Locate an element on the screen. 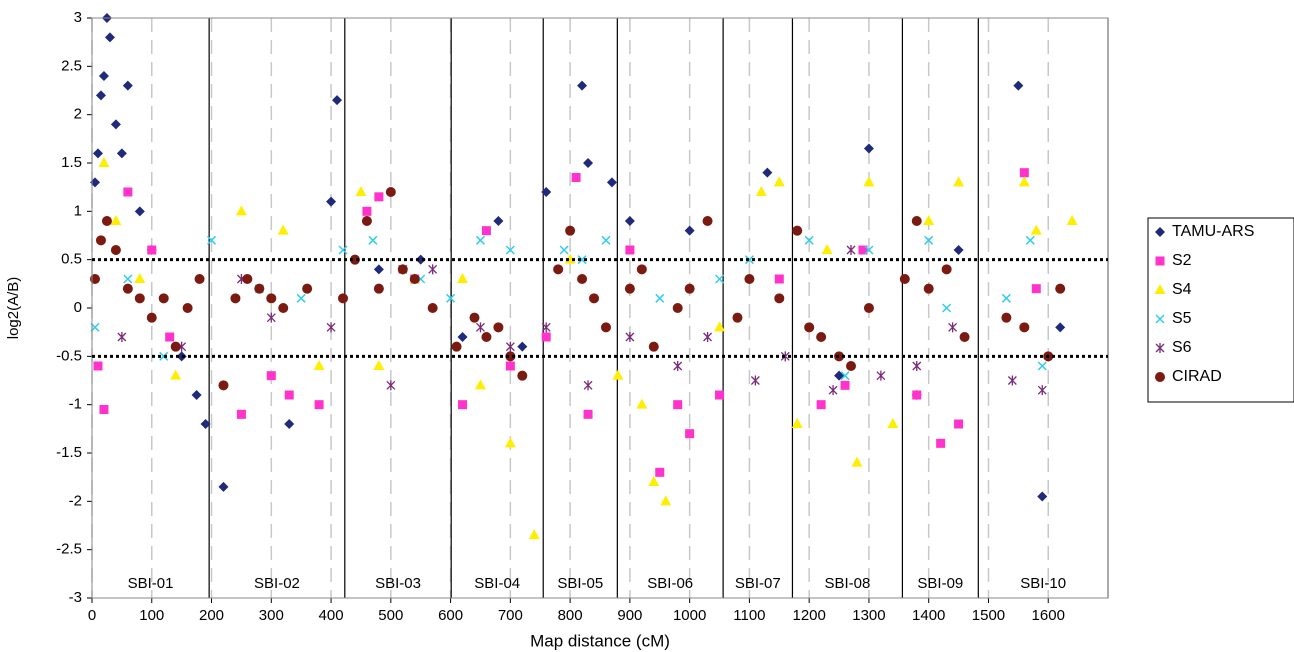  x-tick-label: 200 is located at coordinates (211, 615).